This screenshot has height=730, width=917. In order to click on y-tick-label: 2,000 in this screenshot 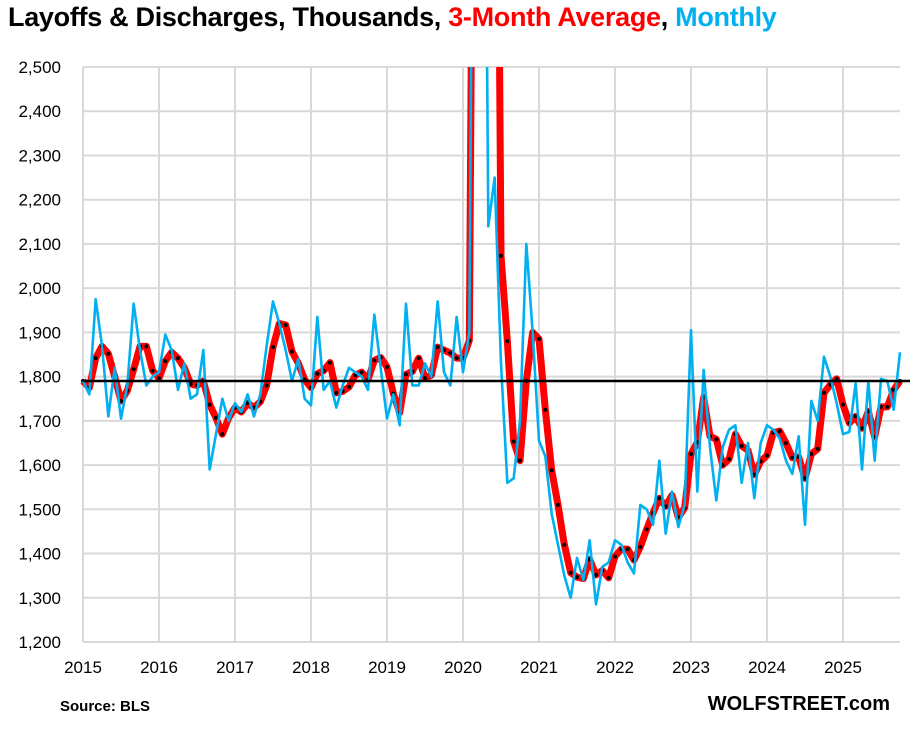, I will do `click(39, 288)`.